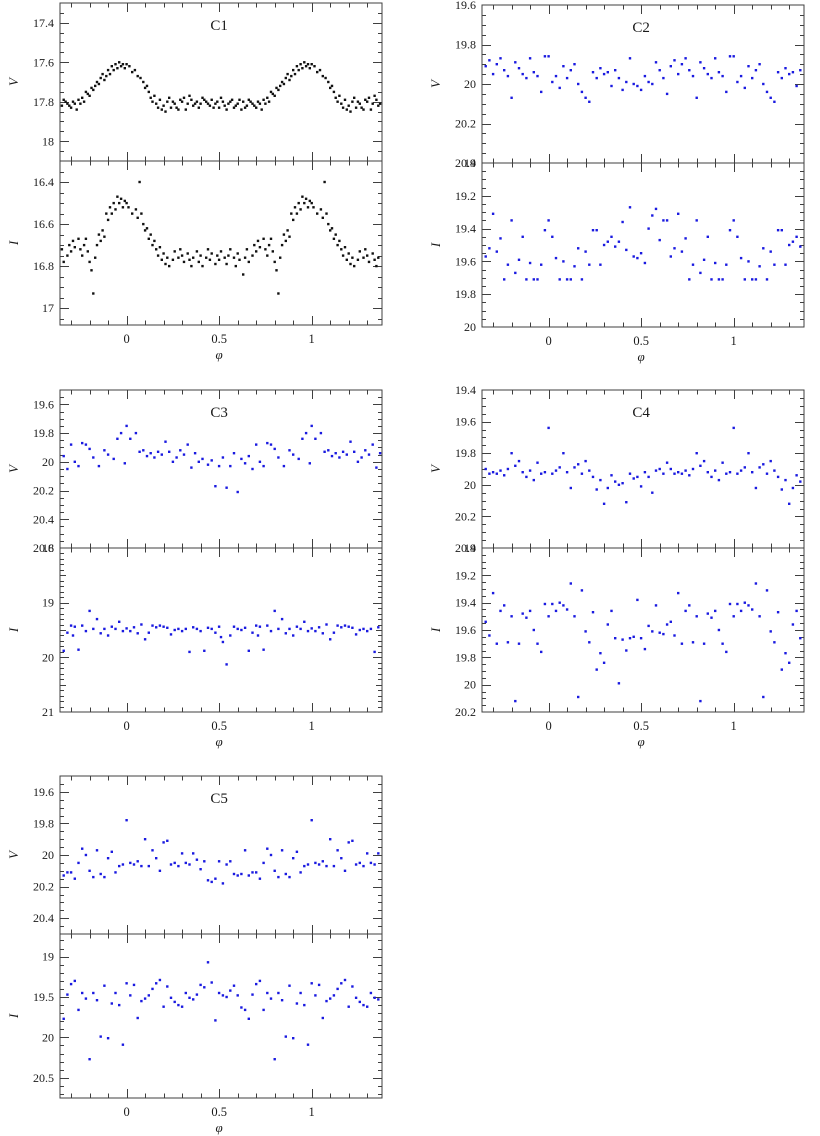 This screenshot has height=1136, width=820. I want to click on svg-text: C2, so click(641, 28).